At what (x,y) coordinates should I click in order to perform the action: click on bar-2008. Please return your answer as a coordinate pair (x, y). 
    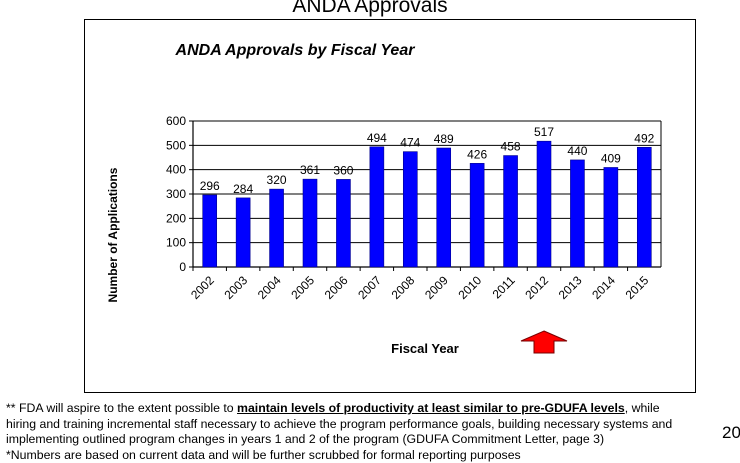
    Looking at the image, I should click on (410, 209).